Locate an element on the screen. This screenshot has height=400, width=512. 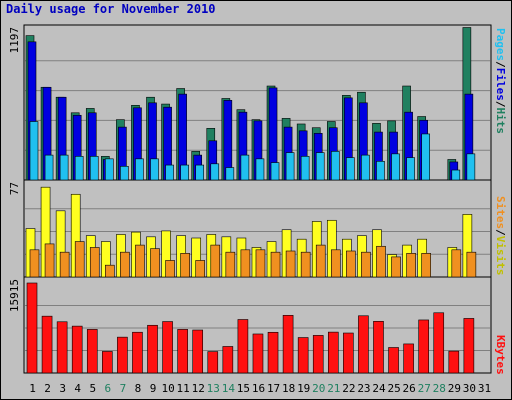
panel-2-max-label: 77 is located at coordinates (14, 188).